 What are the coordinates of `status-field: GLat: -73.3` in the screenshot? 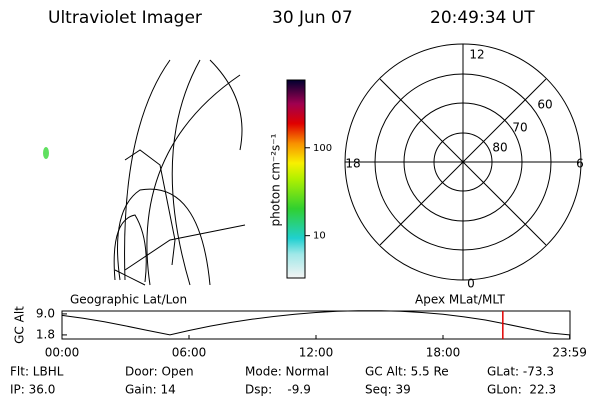 It's located at (520, 372).